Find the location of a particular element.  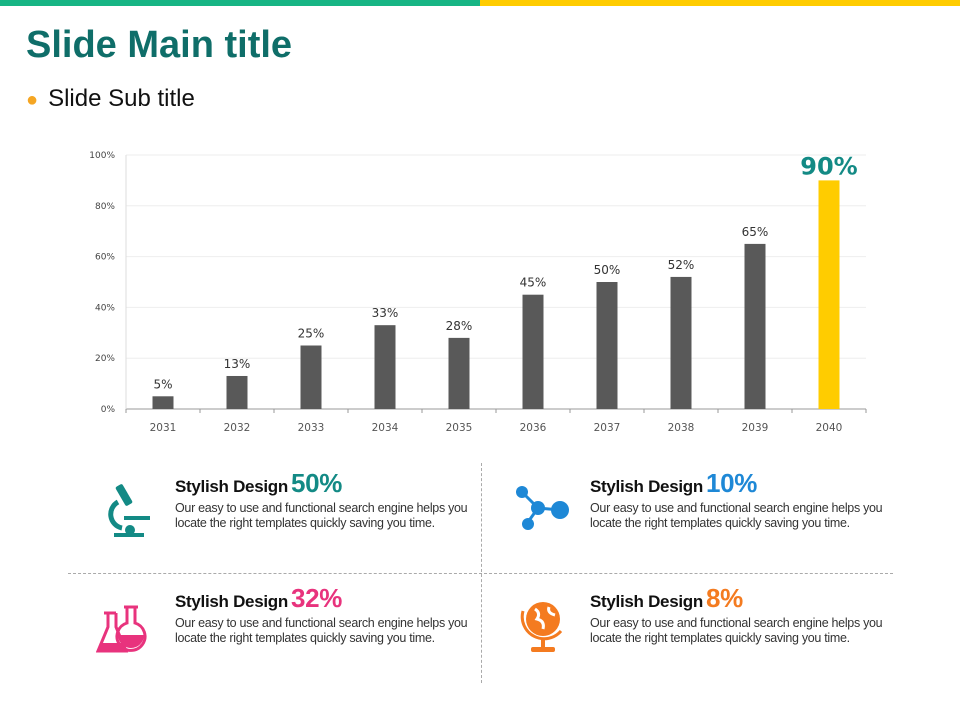

data-label: 25% is located at coordinates (311, 334).